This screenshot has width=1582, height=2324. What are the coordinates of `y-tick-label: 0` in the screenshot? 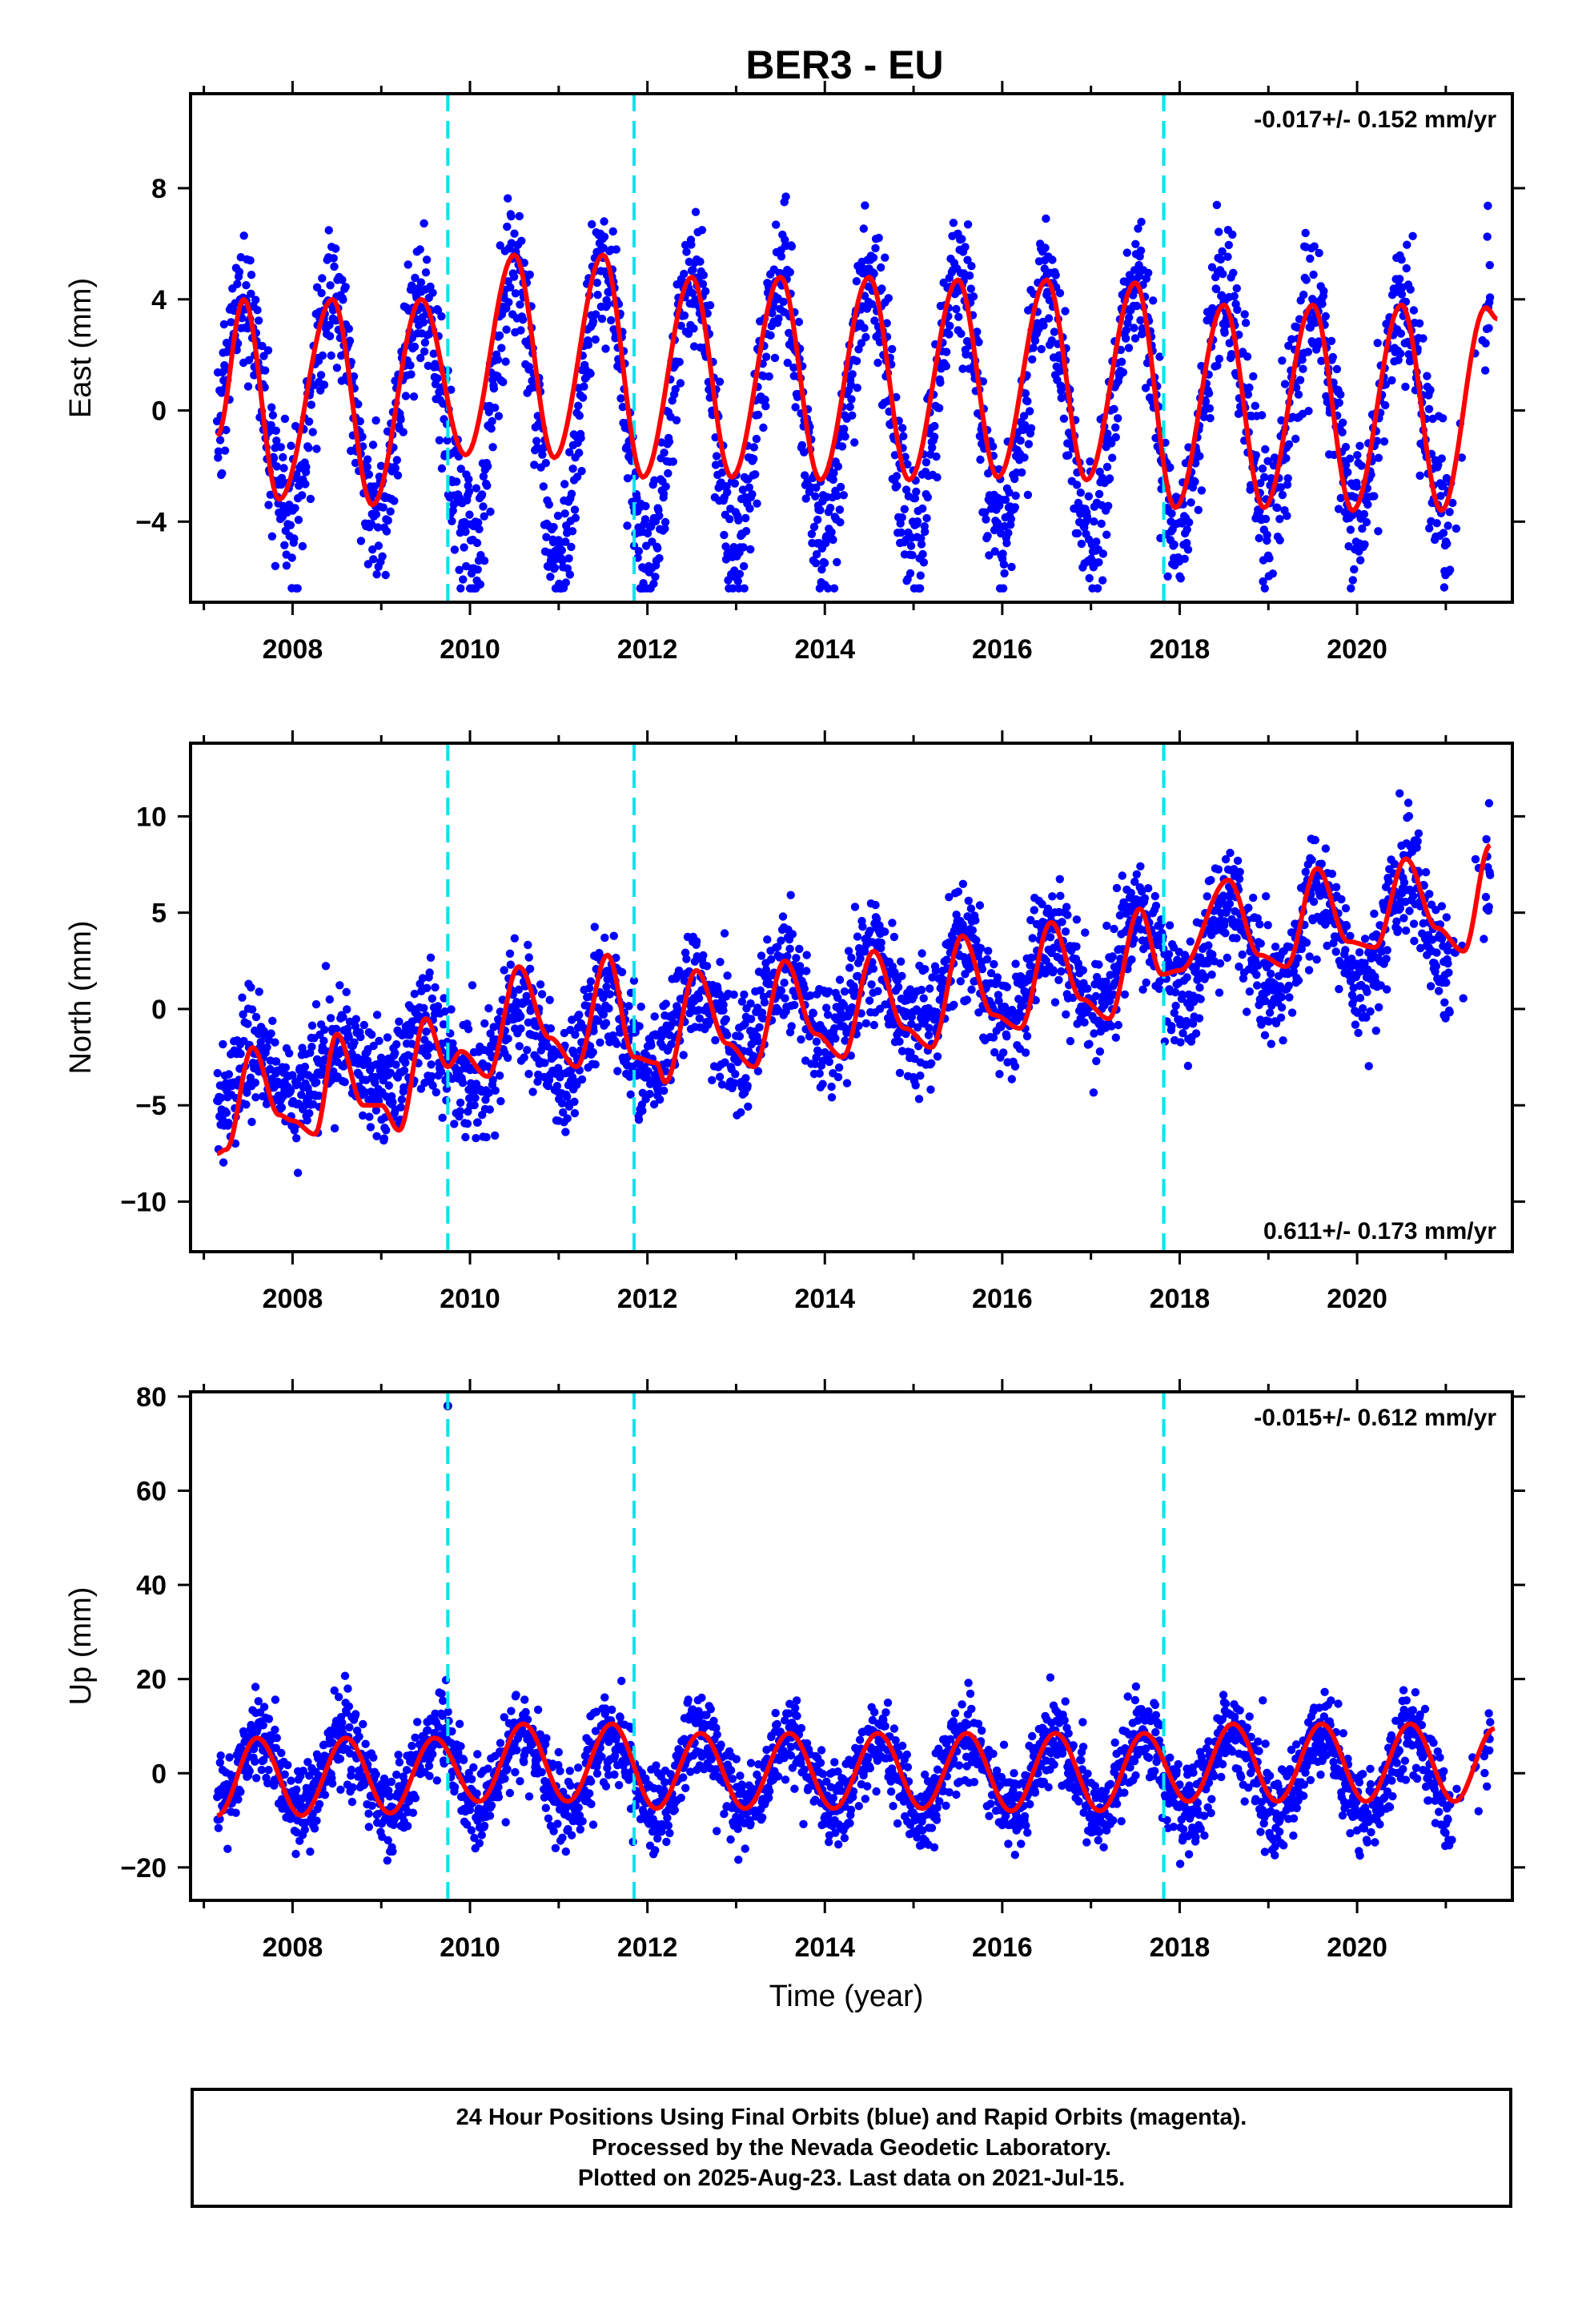 It's located at (159, 411).